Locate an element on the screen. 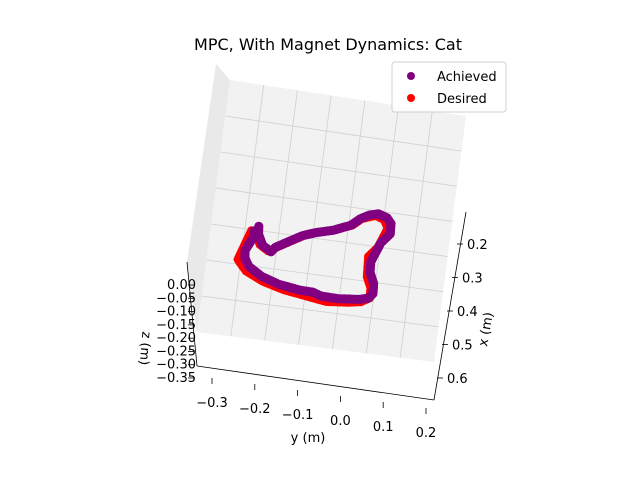  y-tick-label: −0.3 is located at coordinates (212, 403).